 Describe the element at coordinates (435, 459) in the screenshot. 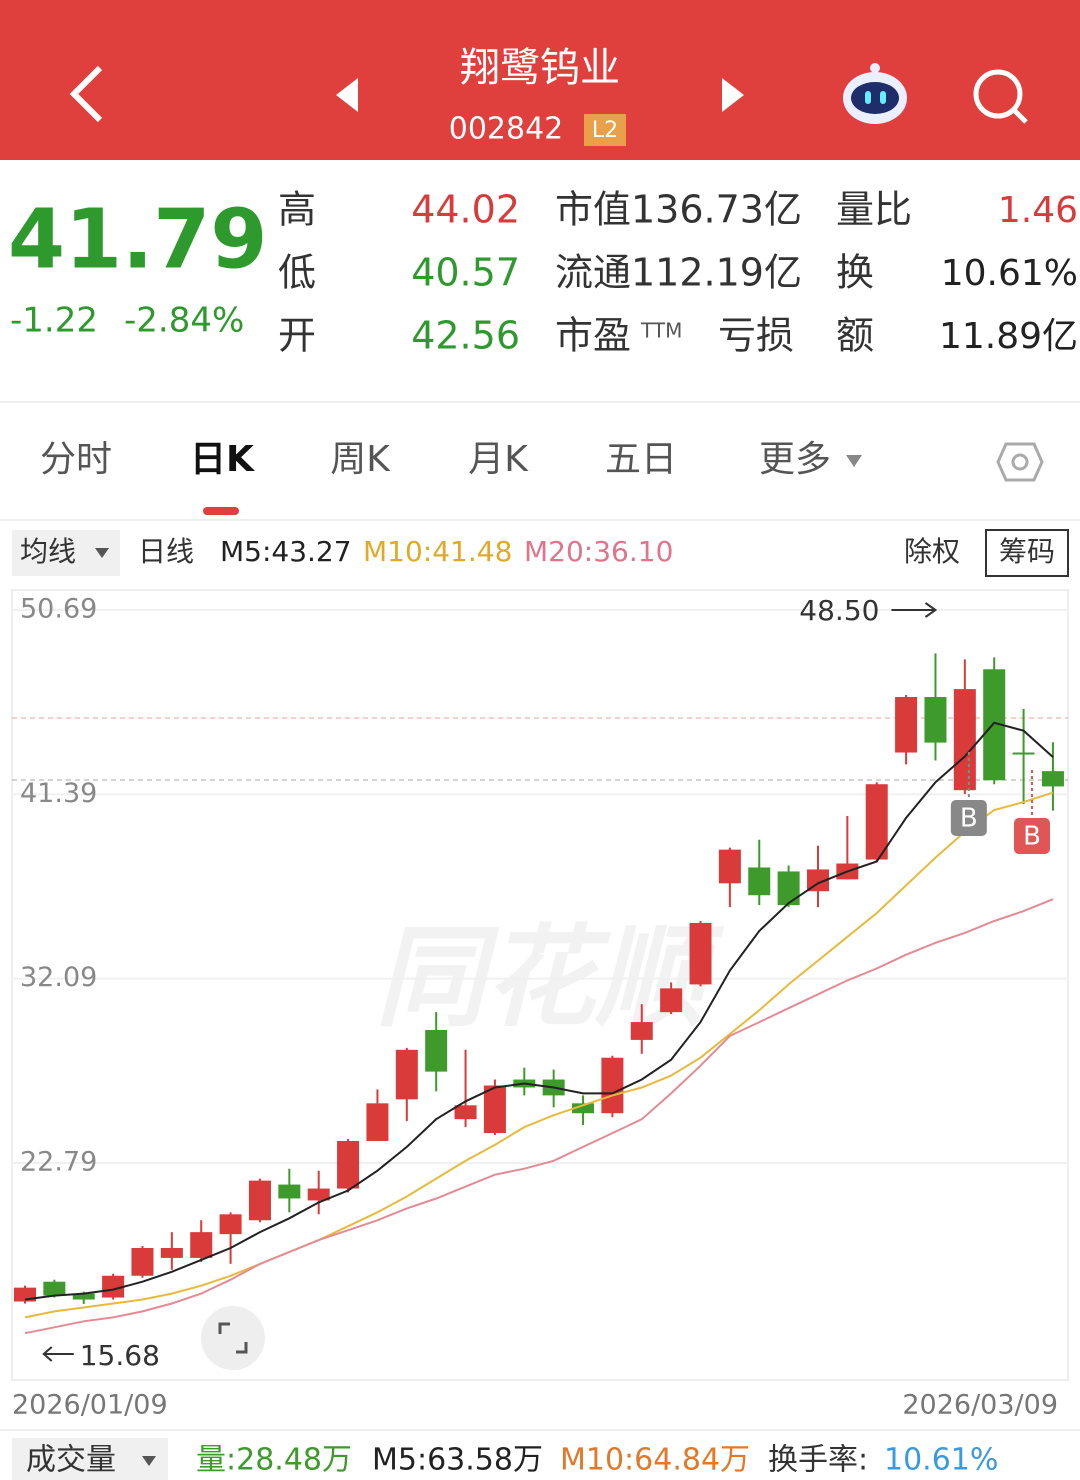

I see `tab-bar: 分时 日K 周K 月K 五日 更多` at that location.